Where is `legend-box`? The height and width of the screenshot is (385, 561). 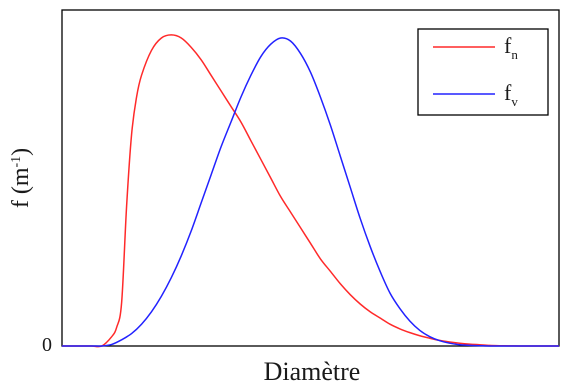
legend-box is located at coordinates (483, 72).